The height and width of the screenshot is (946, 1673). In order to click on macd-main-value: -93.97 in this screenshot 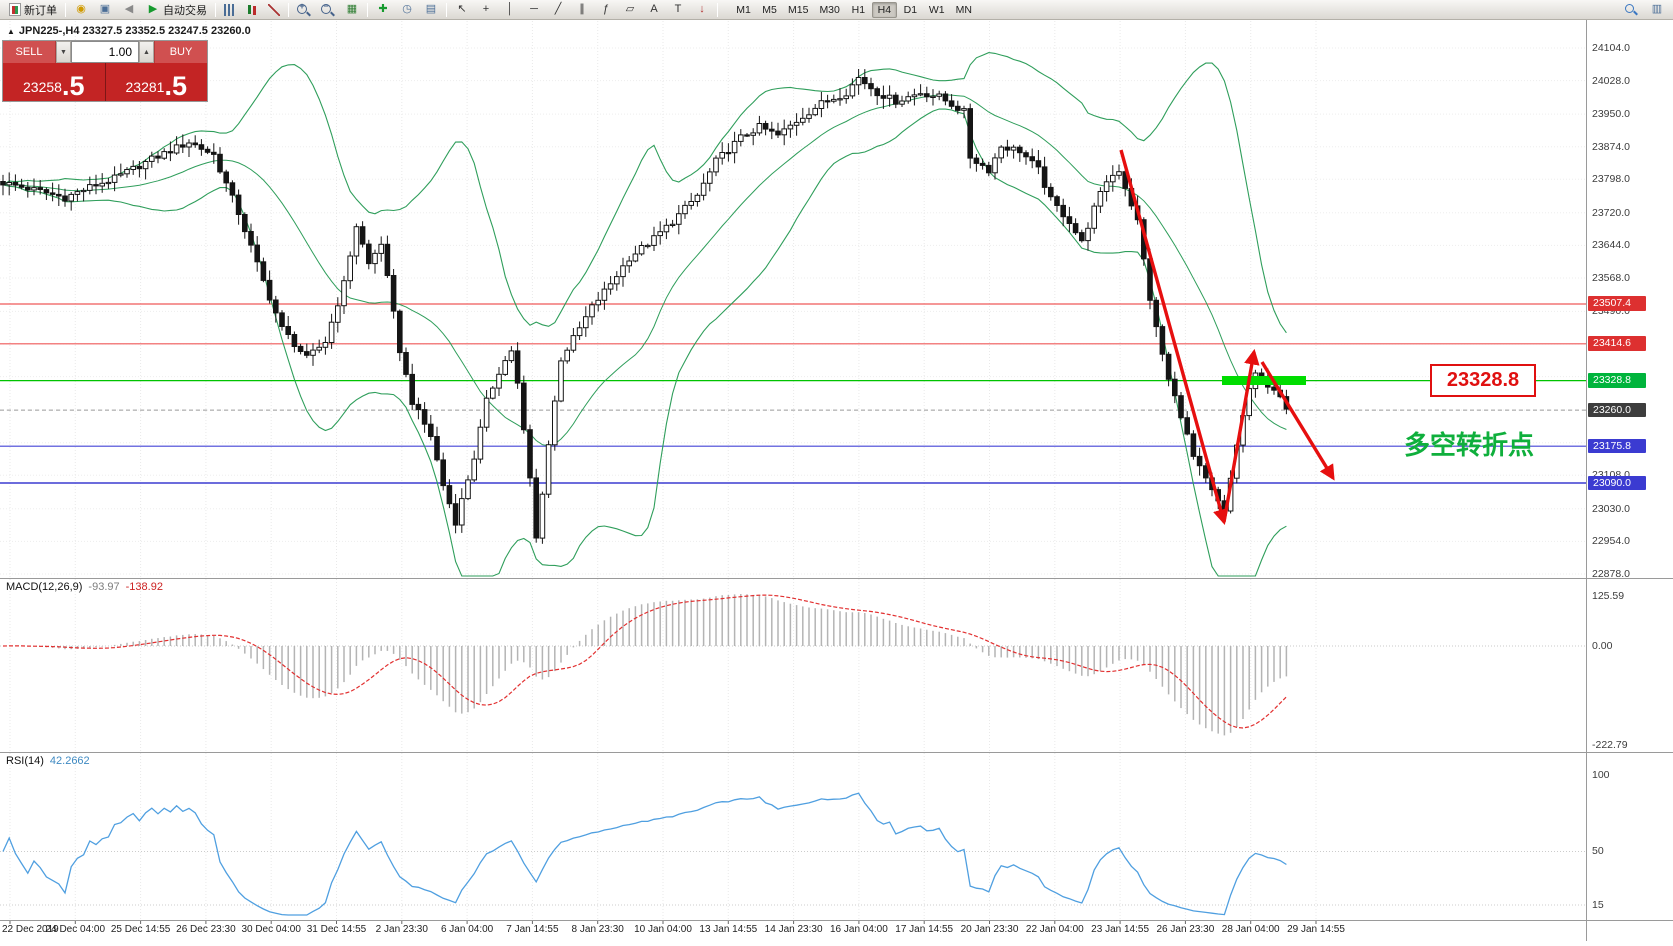, I will do `click(104, 587)`.